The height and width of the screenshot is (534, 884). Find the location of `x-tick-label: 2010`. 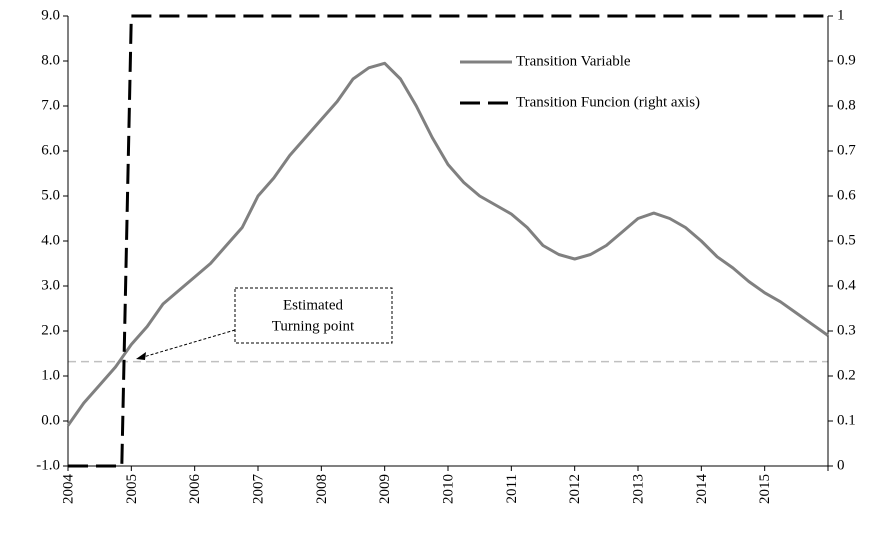

x-tick-label: 2010 is located at coordinates (448, 489).